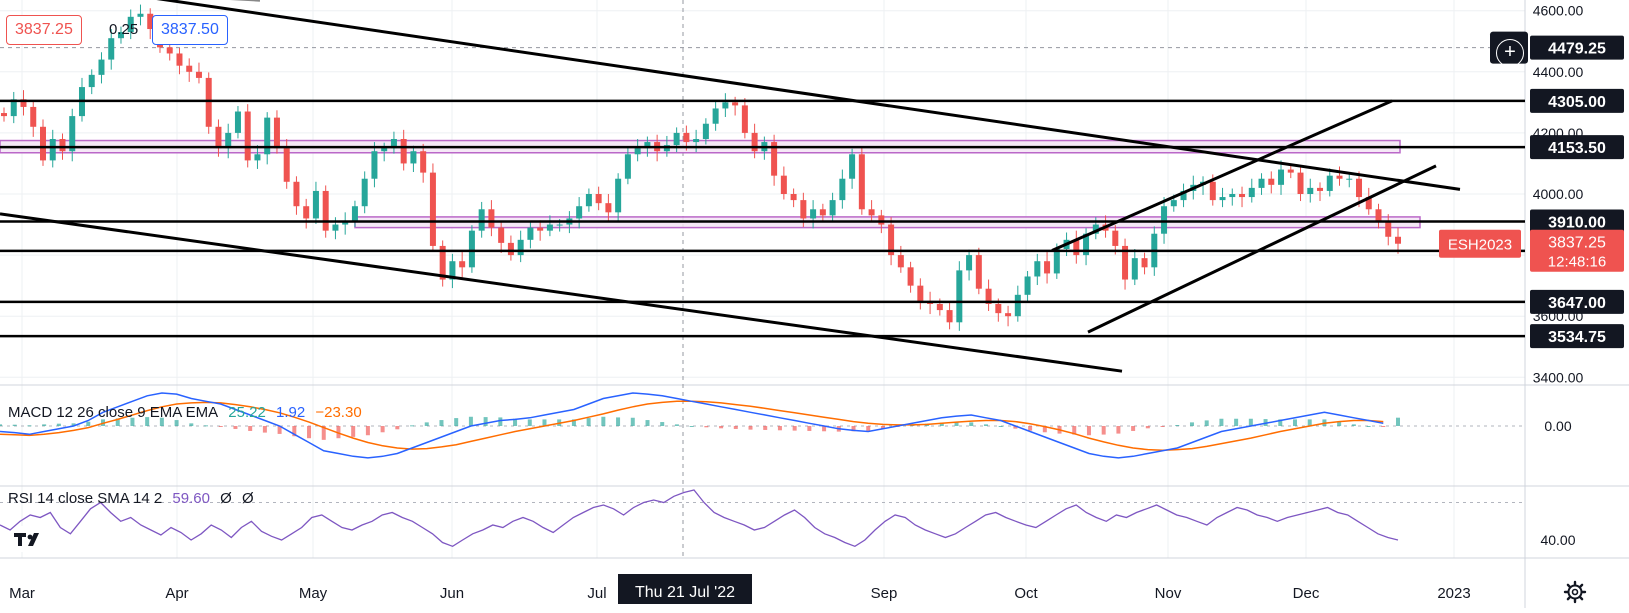  I want to click on settings-gear-icon, so click(1575, 592).